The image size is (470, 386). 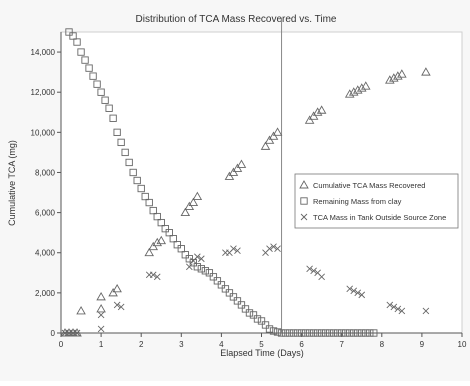 What do you see at coordinates (101, 344) in the screenshot?
I see `x-tick-label: 1` at bounding box center [101, 344].